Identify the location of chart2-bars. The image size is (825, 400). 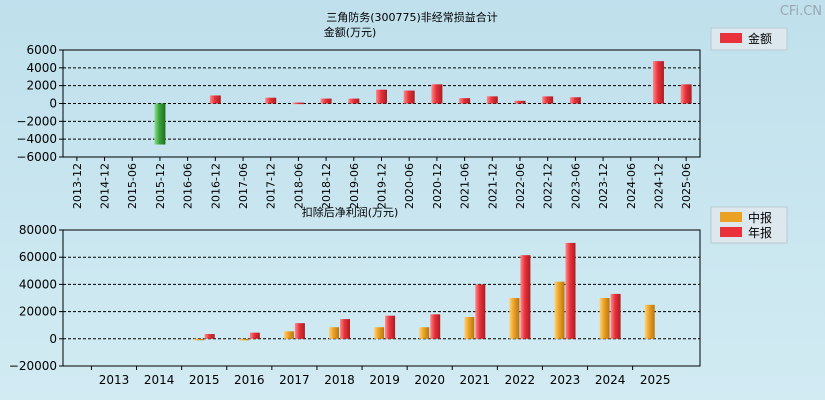
(424, 291).